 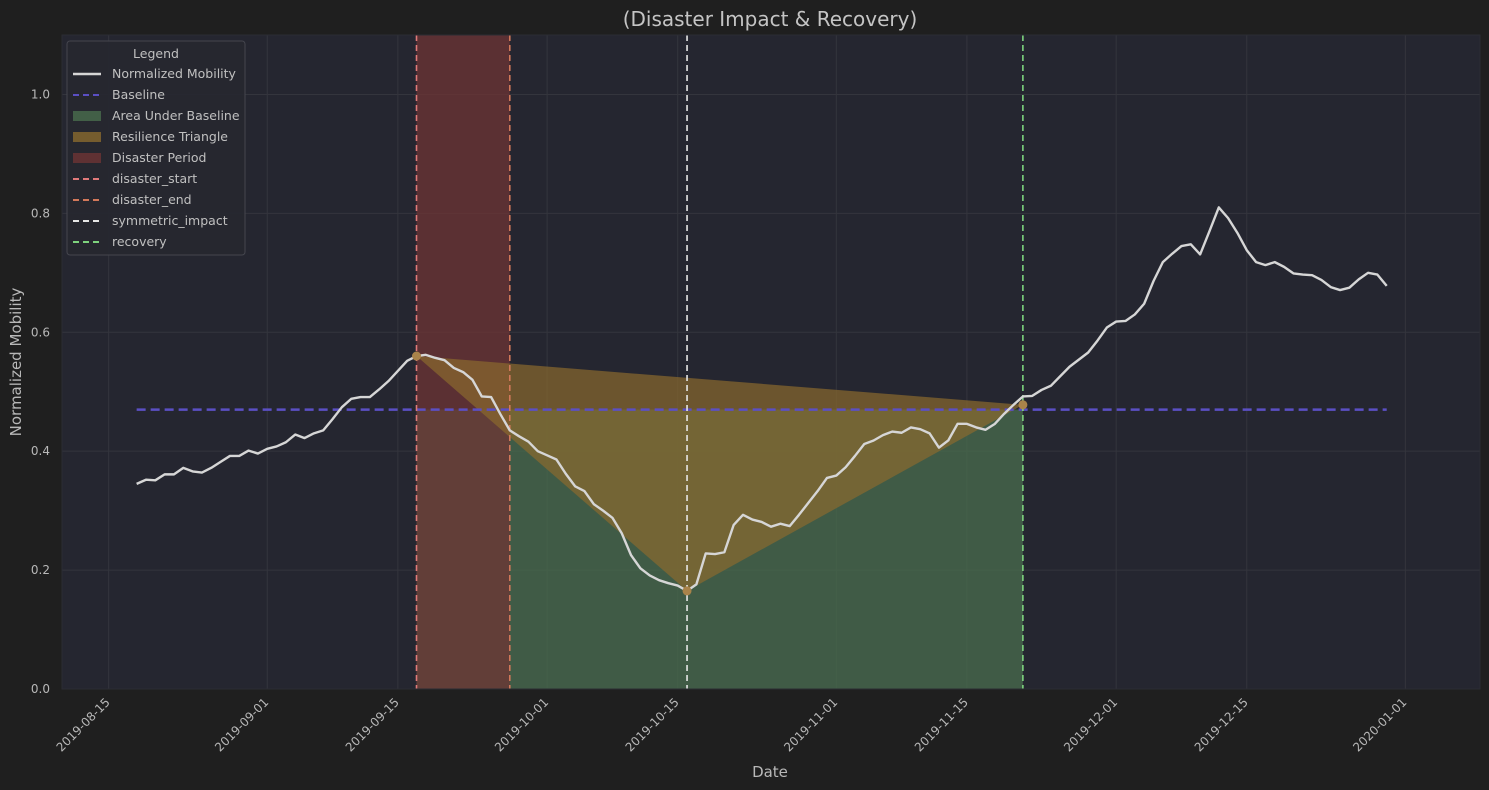 I want to click on y-tick-label: 1.0, so click(x=40, y=94).